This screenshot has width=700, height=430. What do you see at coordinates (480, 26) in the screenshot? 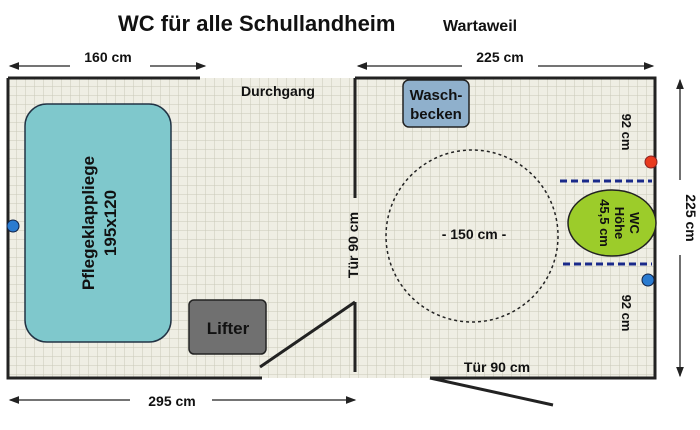
I see `diagram-subtitle: Wartaweil` at bounding box center [480, 26].